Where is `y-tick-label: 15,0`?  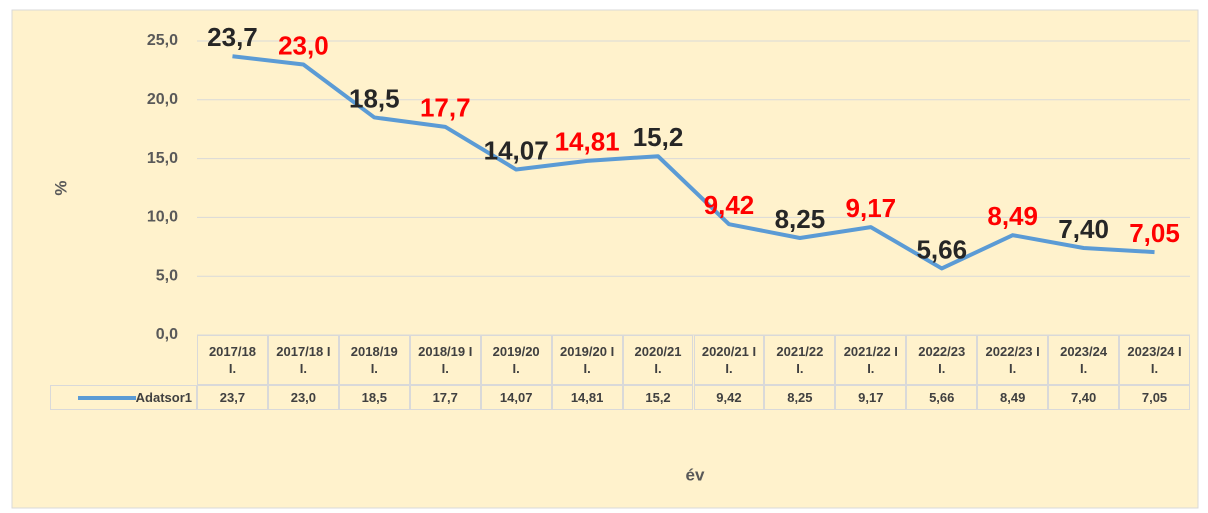
y-tick-label: 15,0 is located at coordinates (162, 158).